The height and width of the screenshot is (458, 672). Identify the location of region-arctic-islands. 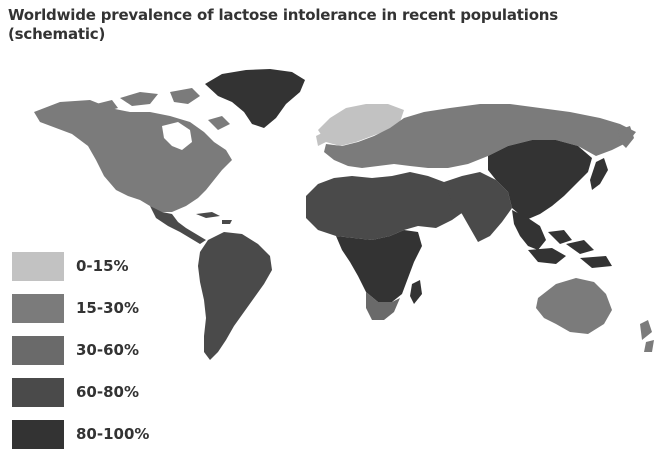
(163, 109).